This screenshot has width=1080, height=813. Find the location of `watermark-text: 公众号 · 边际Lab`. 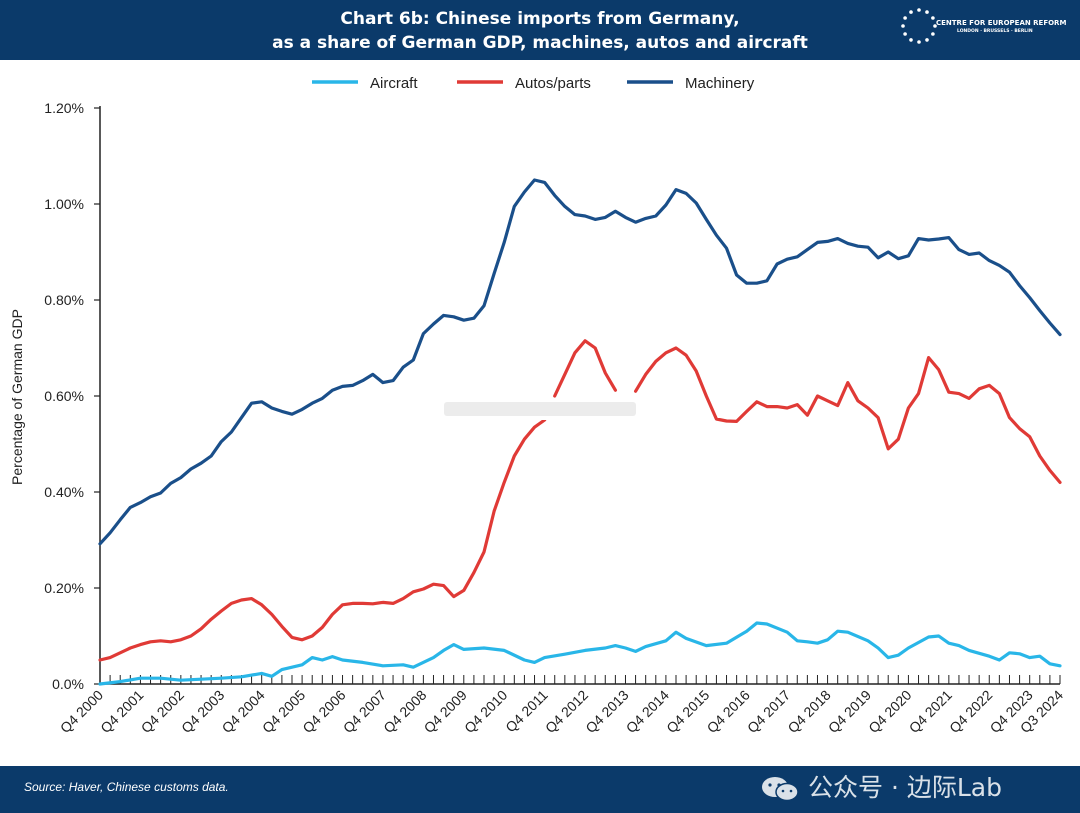

watermark-text: 公众号 · 边际Lab is located at coordinates (905, 787).